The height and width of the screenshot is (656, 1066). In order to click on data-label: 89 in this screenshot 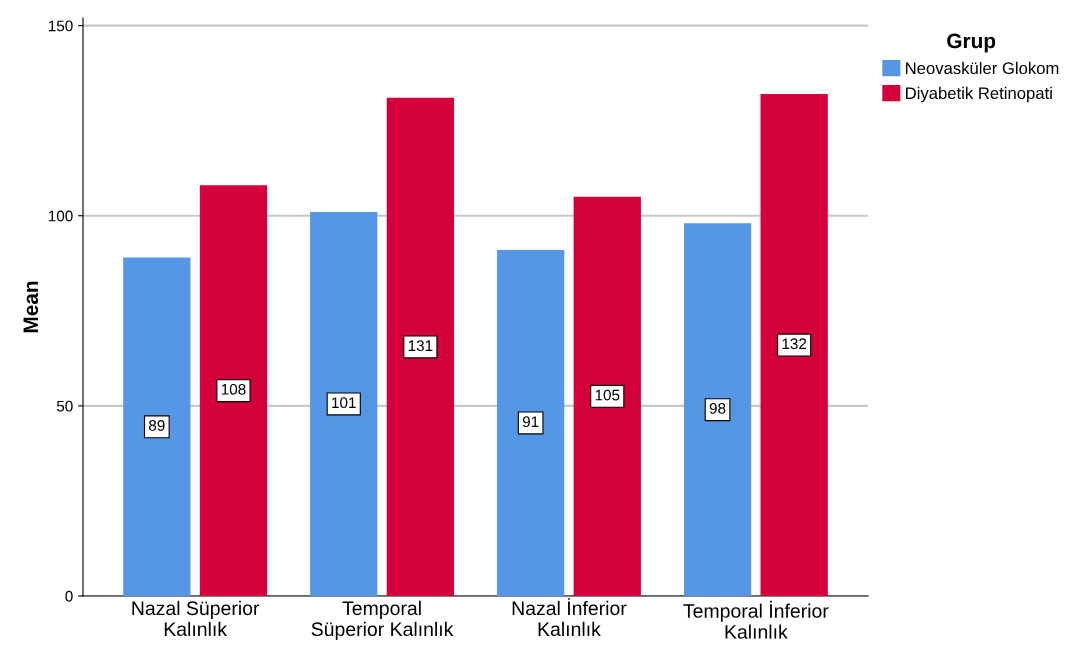, I will do `click(157, 425)`.